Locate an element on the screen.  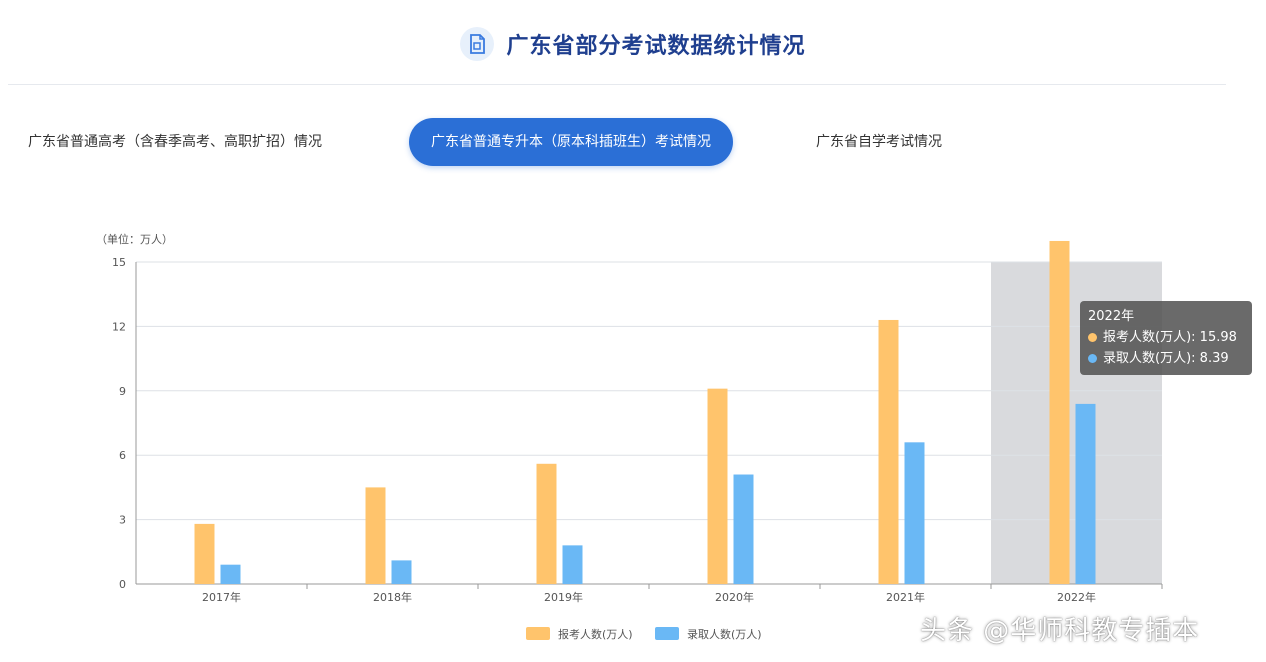
y-tick-label: 3 is located at coordinates (122, 520).